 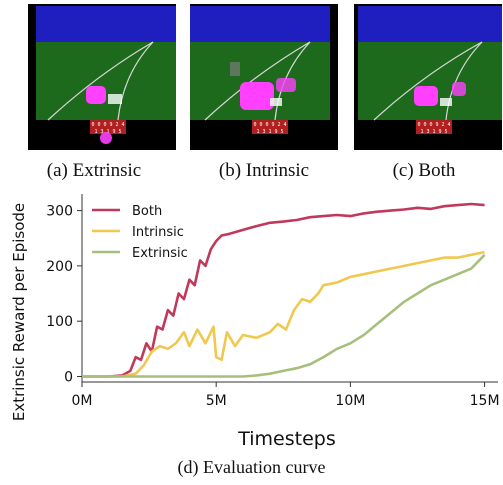 I want to click on caption-intrinsic: (b) Intrinsic, so click(x=264, y=170).